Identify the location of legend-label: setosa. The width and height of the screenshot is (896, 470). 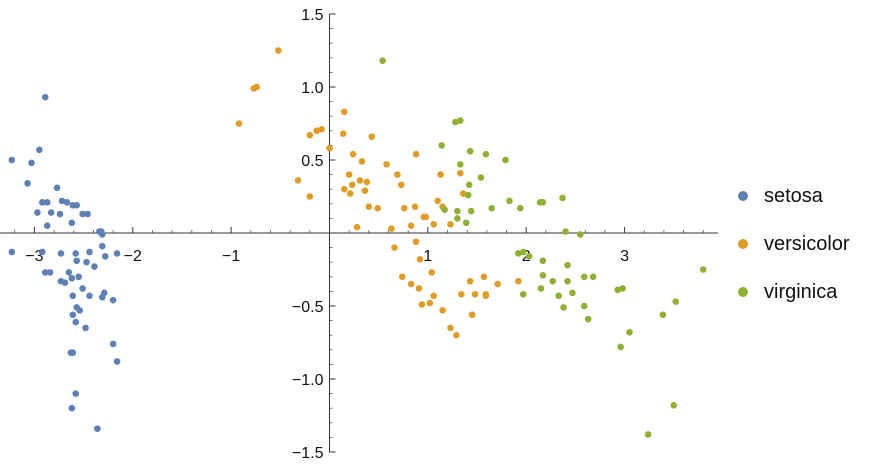
(793, 195).